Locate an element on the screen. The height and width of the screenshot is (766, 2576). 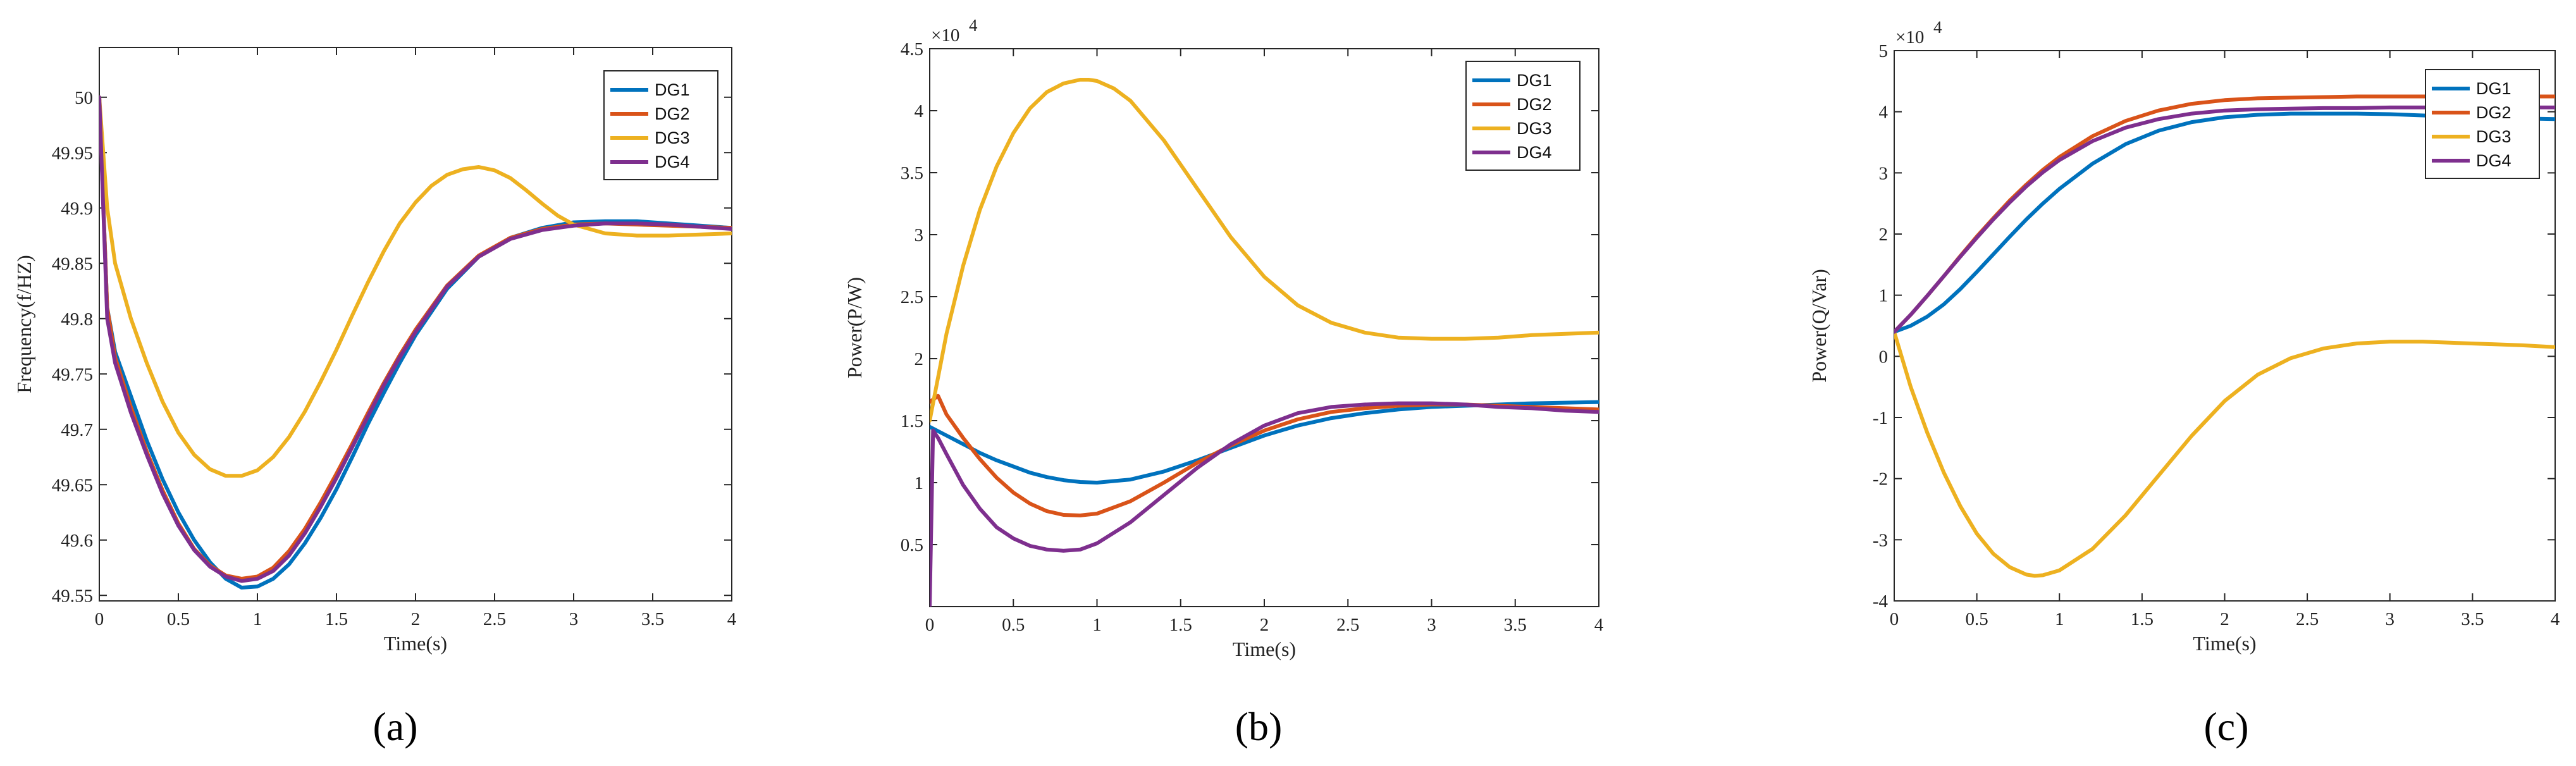
y-tick-label-c: -4 is located at coordinates (1881, 601).